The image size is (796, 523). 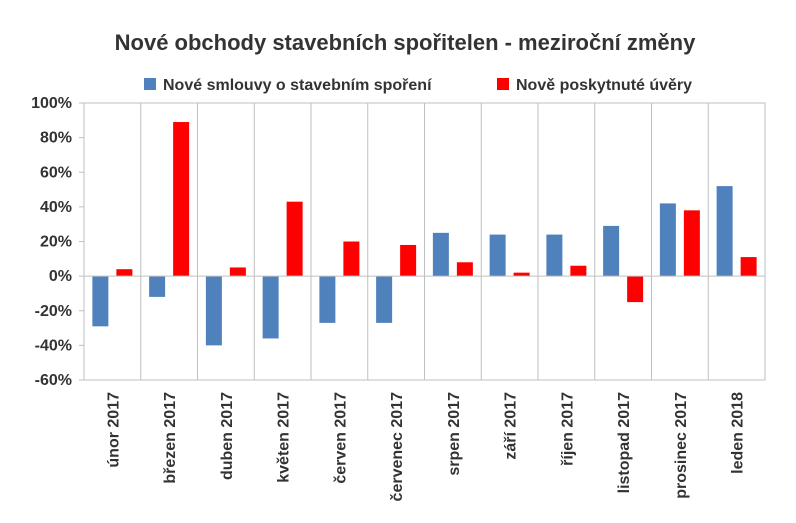 What do you see at coordinates (53, 345) in the screenshot?
I see `y-tick-label: -40%` at bounding box center [53, 345].